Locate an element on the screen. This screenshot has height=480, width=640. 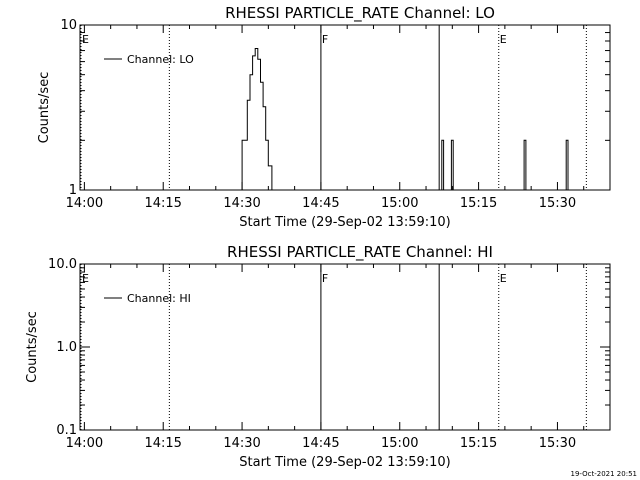
chart-title: RHESSI PARTICLE_RATE Channel: LO is located at coordinates (360, 13).